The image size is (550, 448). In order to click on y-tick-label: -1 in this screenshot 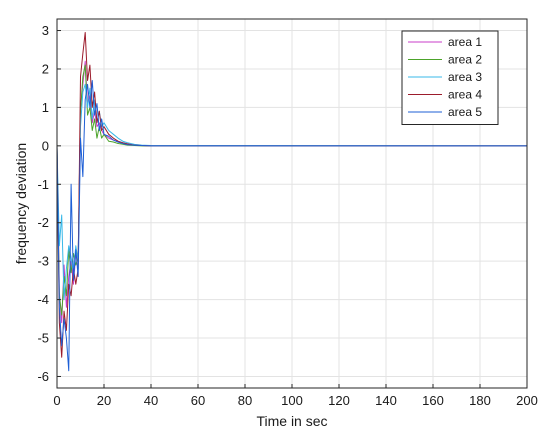, I will do `click(43, 184)`.